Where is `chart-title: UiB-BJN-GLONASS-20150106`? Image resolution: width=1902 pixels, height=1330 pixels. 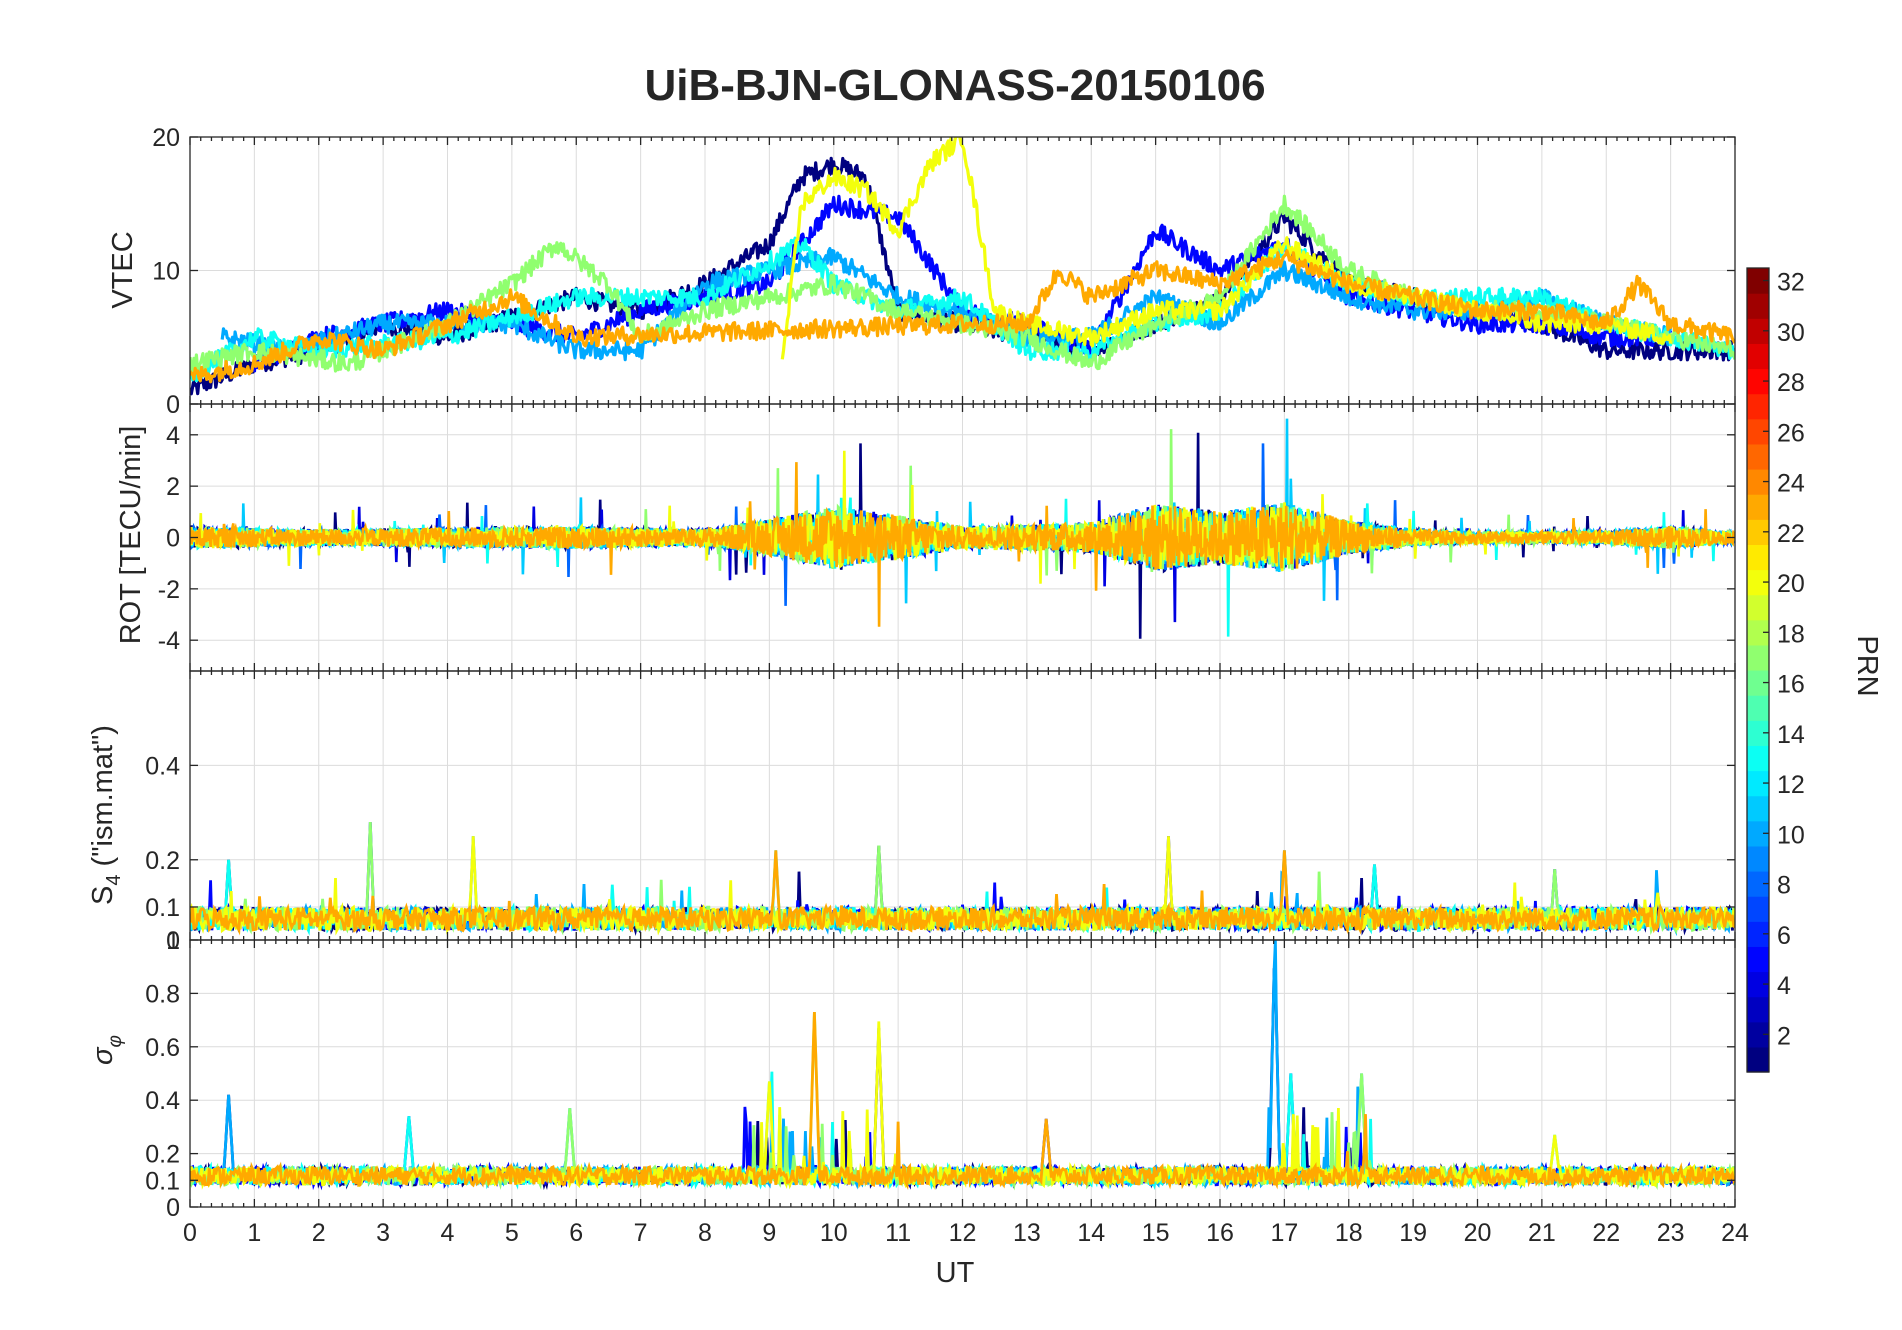
chart-title: UiB-BJN-GLONASS-20150106 is located at coordinates (954, 85).